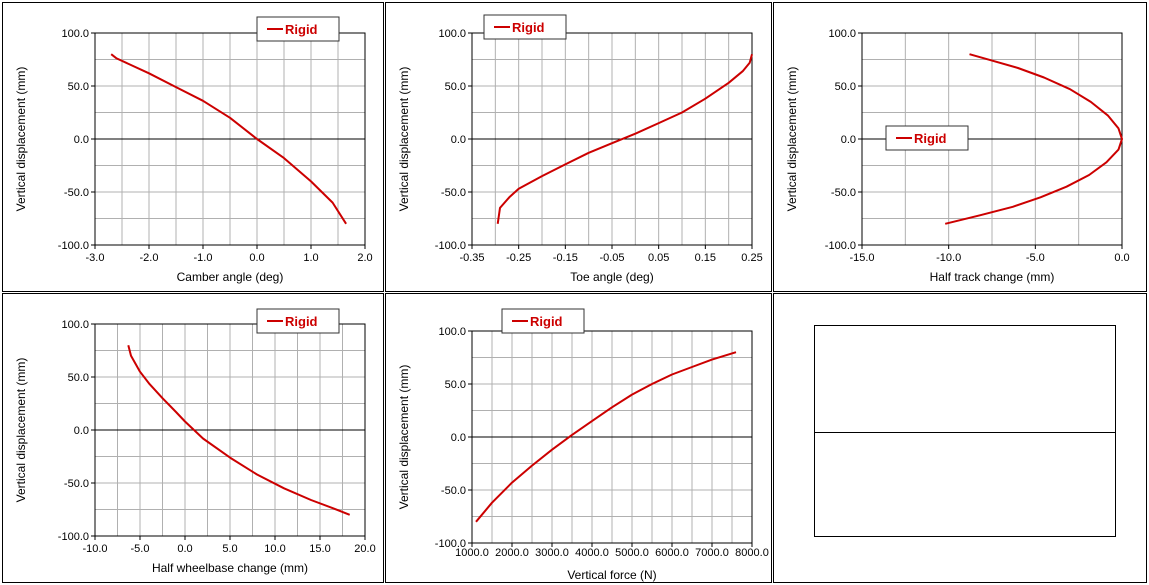 The image size is (1149, 585). Describe the element at coordinates (861, 258) in the screenshot. I see `x-tick-label: -15.0` at that location.